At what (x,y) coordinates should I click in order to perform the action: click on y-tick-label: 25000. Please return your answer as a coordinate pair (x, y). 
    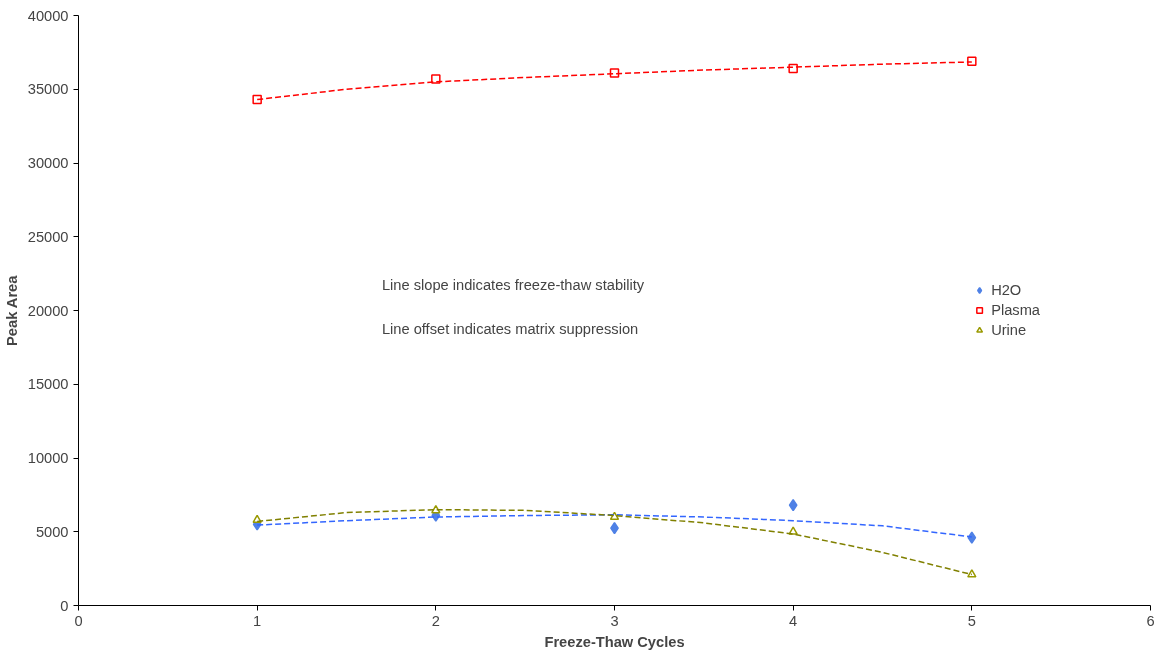
    Looking at the image, I should click on (48, 236).